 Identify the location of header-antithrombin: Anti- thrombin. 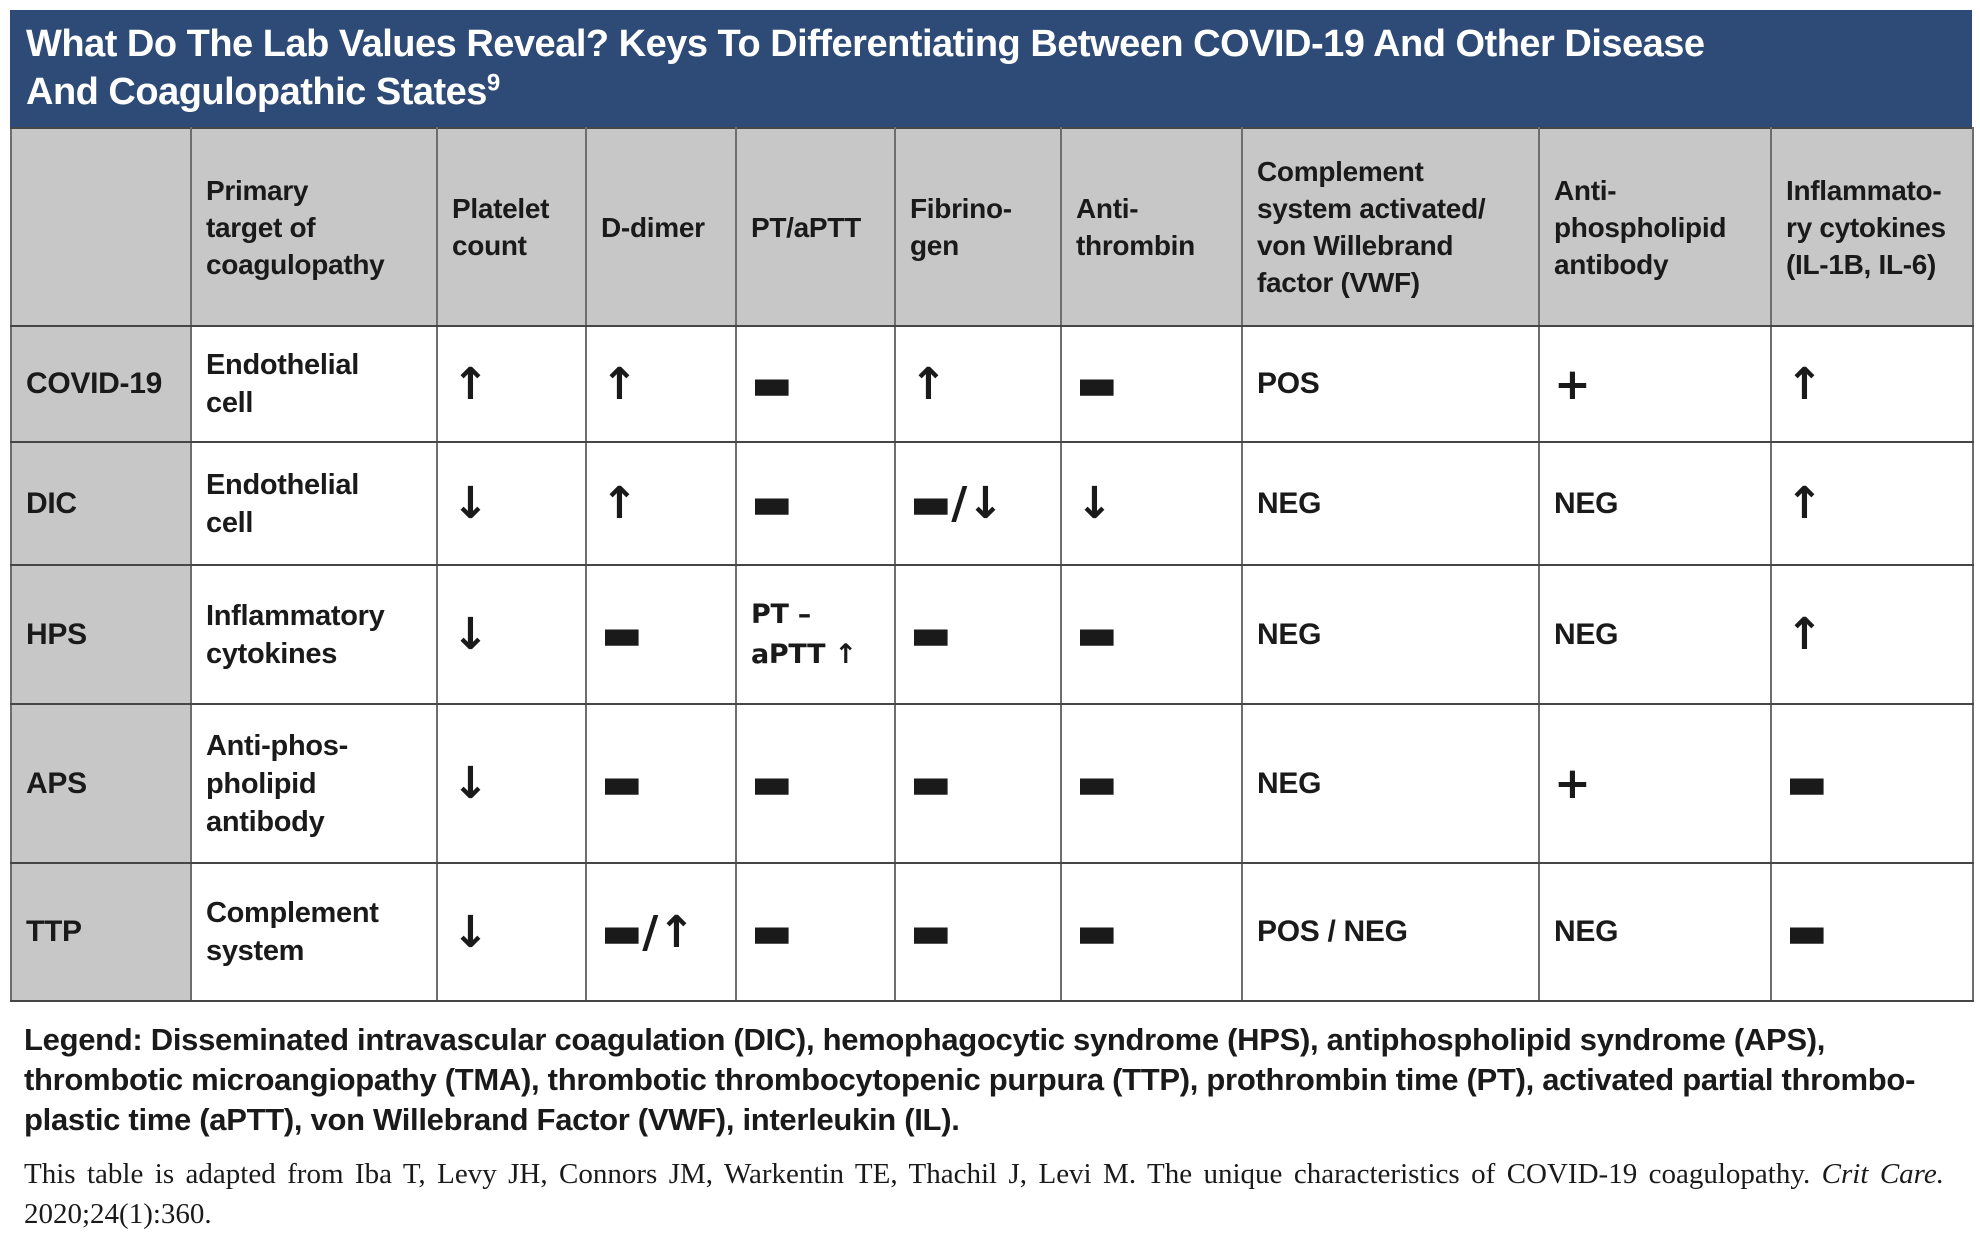
(1151, 227).